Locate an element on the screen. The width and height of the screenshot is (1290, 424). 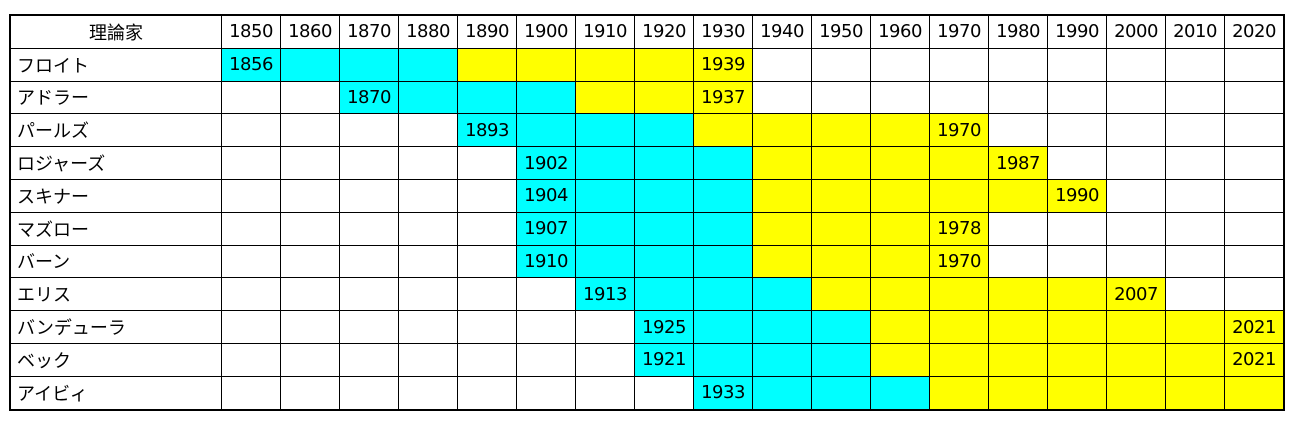
table-row: ベック 1921 2021 is located at coordinates (647, 359).